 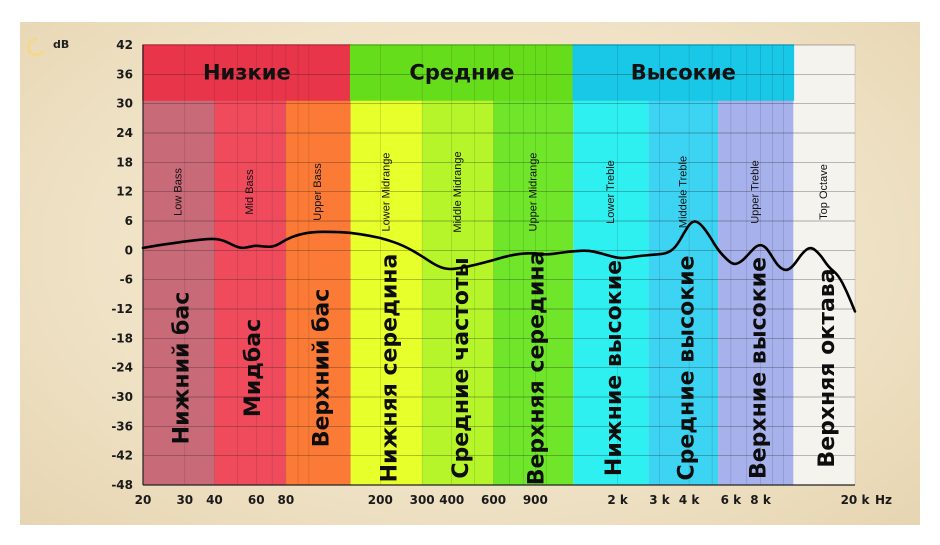 What do you see at coordinates (143, 500) in the screenshot?
I see `x-tick-label: 20` at bounding box center [143, 500].